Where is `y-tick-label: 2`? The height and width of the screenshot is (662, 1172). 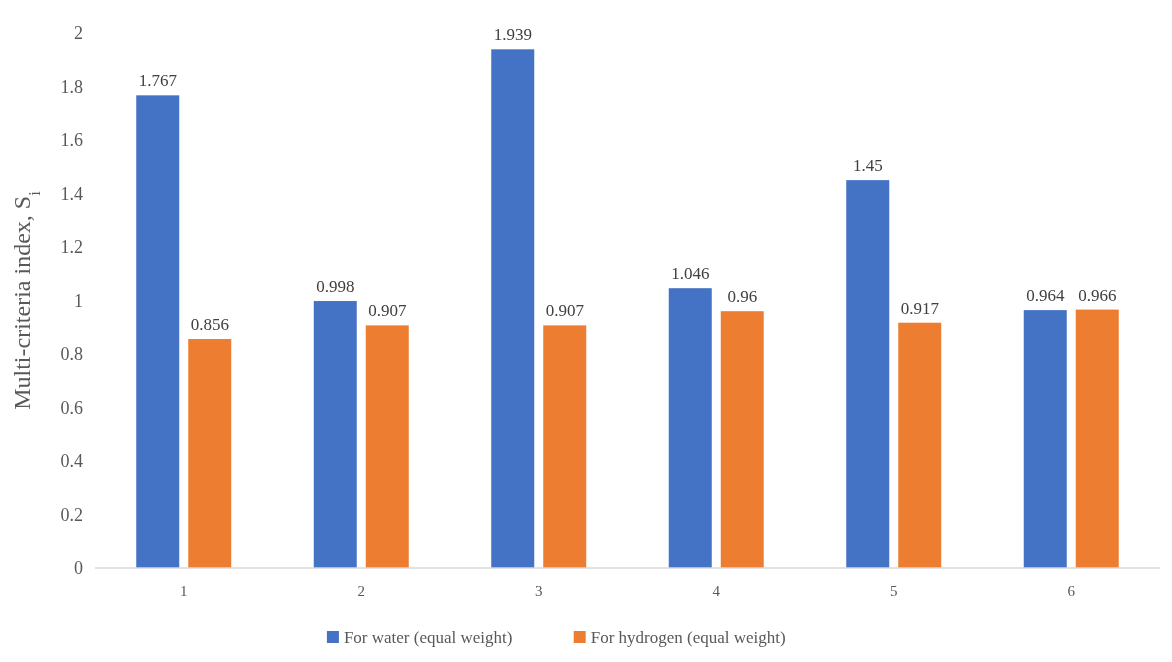
y-tick-label: 2 is located at coordinates (78, 33).